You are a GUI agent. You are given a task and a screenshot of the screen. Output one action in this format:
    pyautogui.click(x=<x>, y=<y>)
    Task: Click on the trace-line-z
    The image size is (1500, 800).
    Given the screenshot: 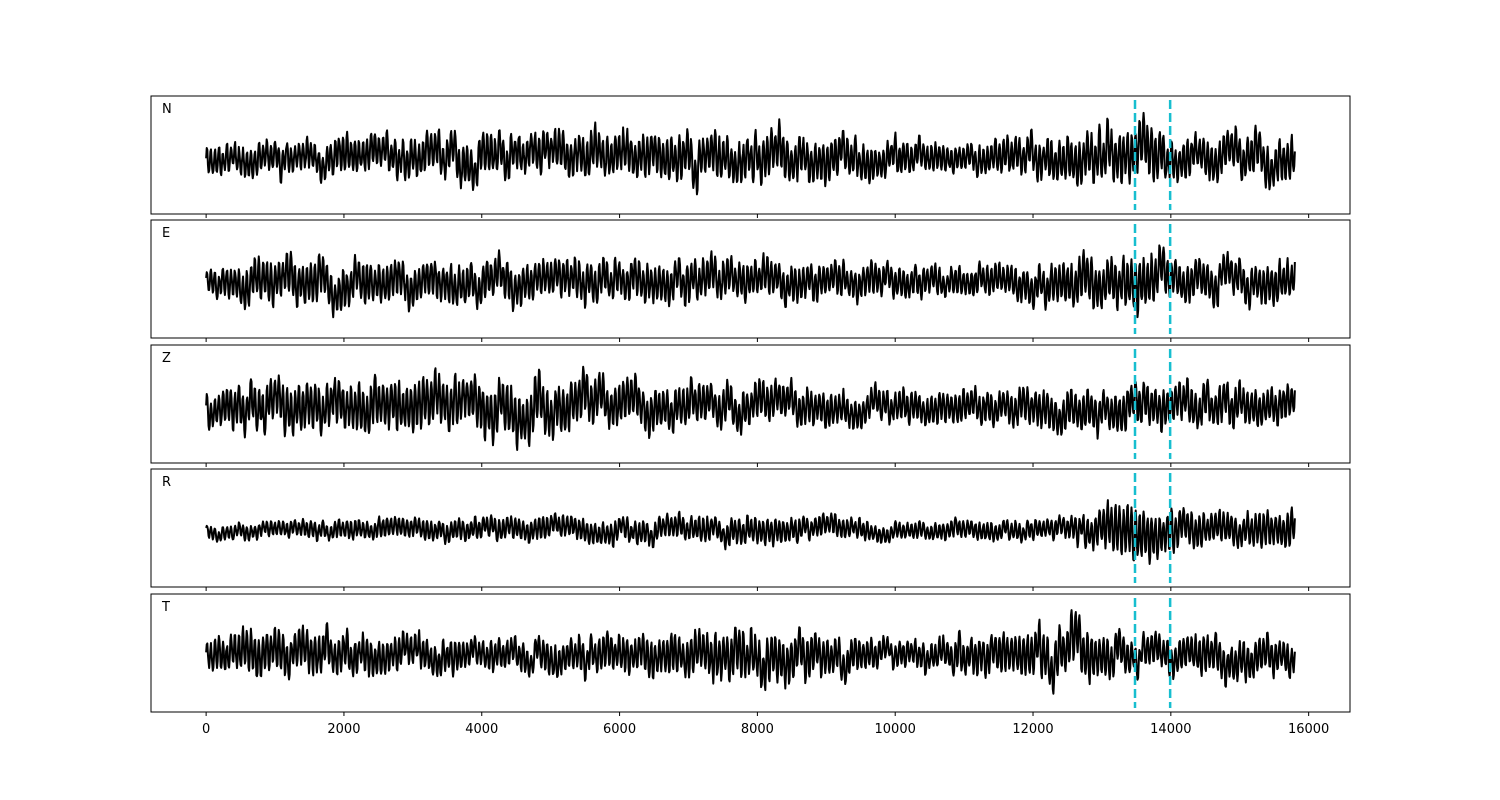 What is the action you would take?
    pyautogui.click(x=750, y=408)
    